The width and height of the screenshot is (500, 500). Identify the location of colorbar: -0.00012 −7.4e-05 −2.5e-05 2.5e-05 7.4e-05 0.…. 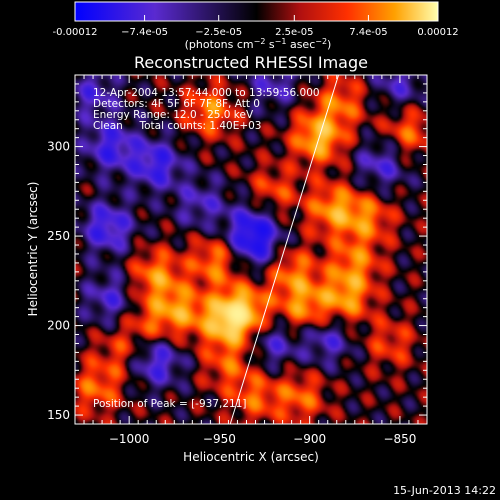
(256, 26).